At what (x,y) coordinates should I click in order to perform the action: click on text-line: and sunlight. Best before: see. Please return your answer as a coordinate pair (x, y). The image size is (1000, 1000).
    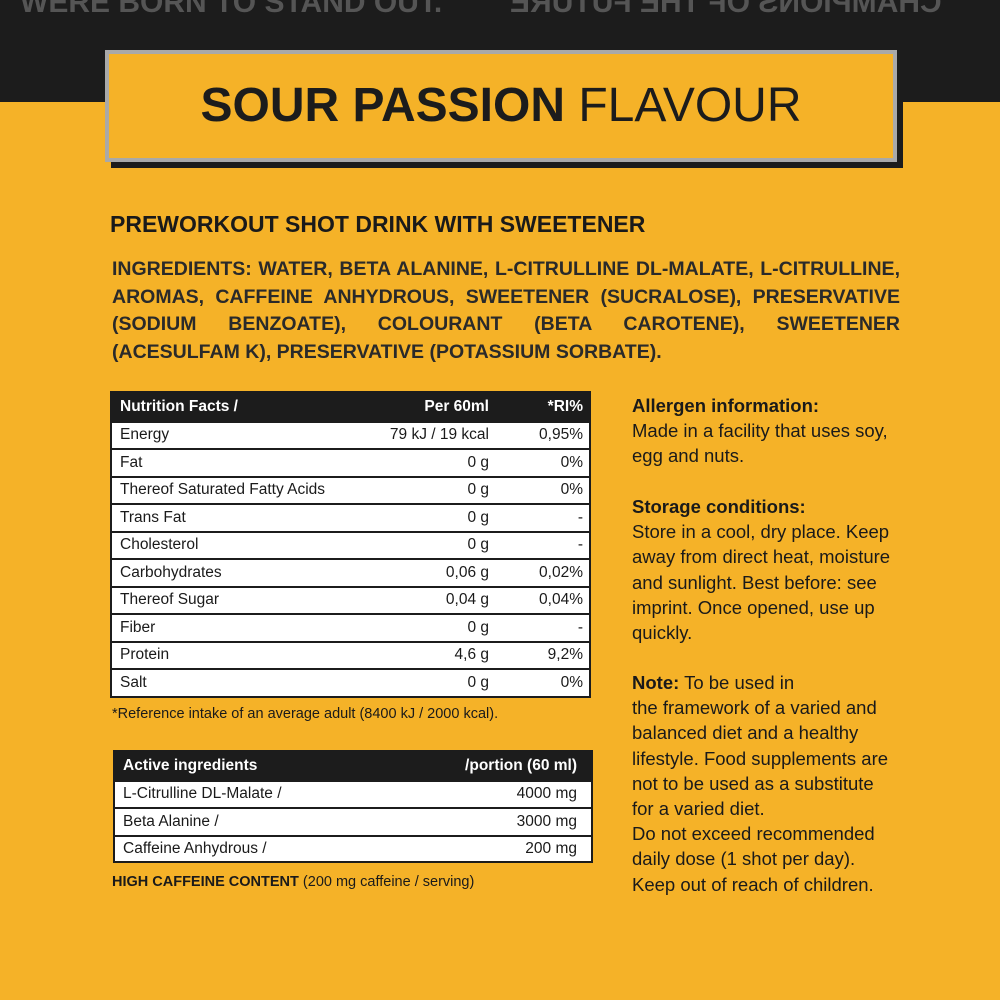
    Looking at the image, I should click on (754, 582).